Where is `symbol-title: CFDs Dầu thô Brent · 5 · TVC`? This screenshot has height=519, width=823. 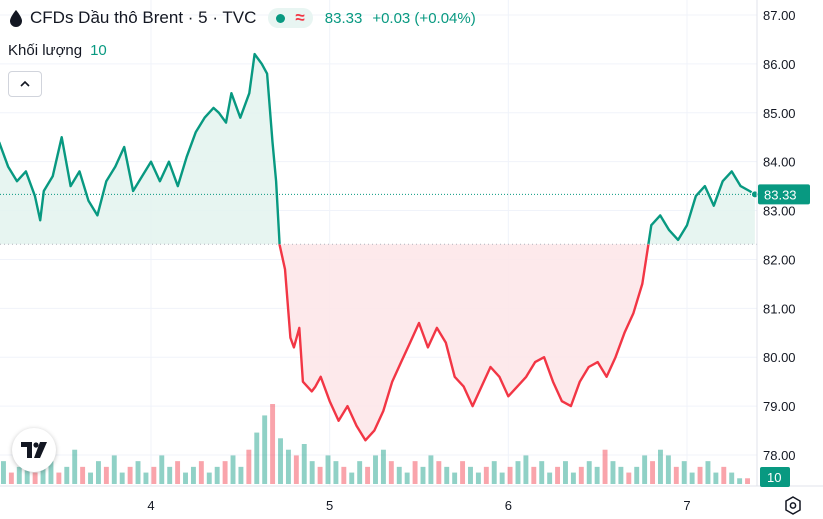 symbol-title: CFDs Dầu thô Brent · 5 · TVC is located at coordinates (143, 17).